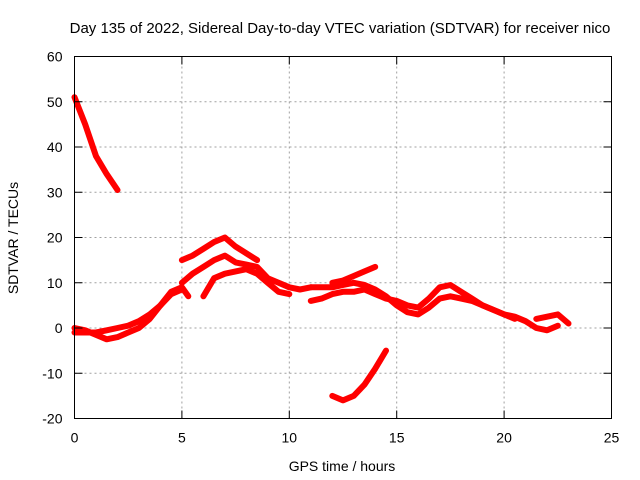 This screenshot has height=480, width=640. I want to click on x-tick-label: 10, so click(290, 438).